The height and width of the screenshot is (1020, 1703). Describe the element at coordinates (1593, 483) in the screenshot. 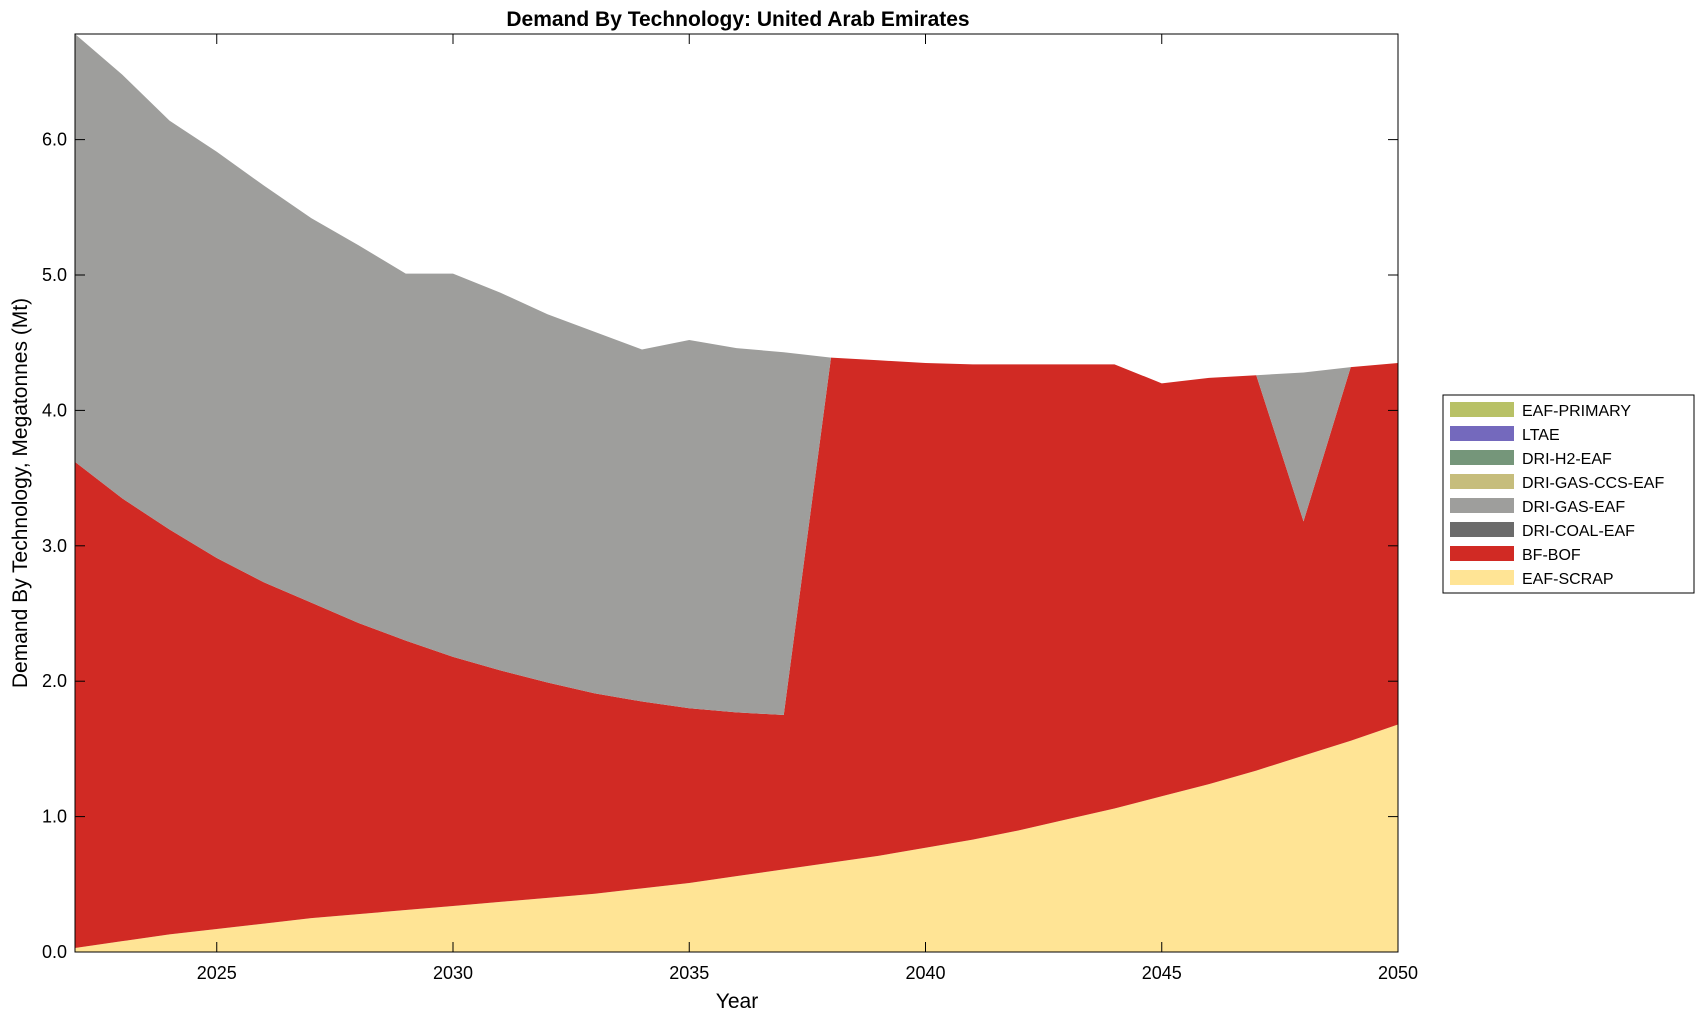

I see `legend-label-dri-gas-ccs-eaf: DRI-GAS-CCS-EAF` at that location.